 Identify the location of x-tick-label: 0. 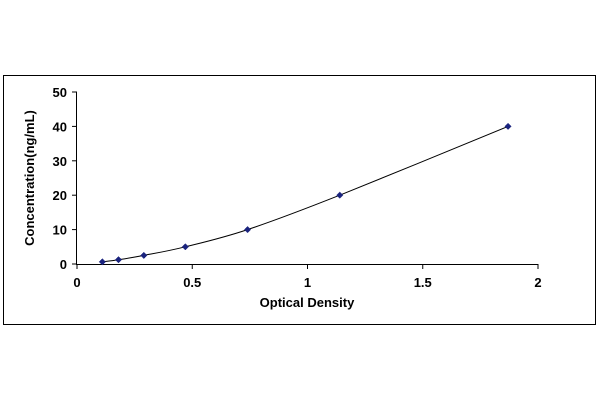
(76, 282).